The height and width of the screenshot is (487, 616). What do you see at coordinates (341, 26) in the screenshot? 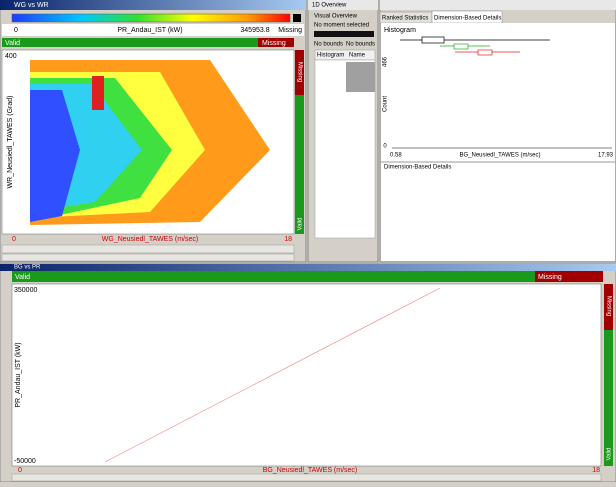
I see `status: No moment selected` at bounding box center [341, 26].